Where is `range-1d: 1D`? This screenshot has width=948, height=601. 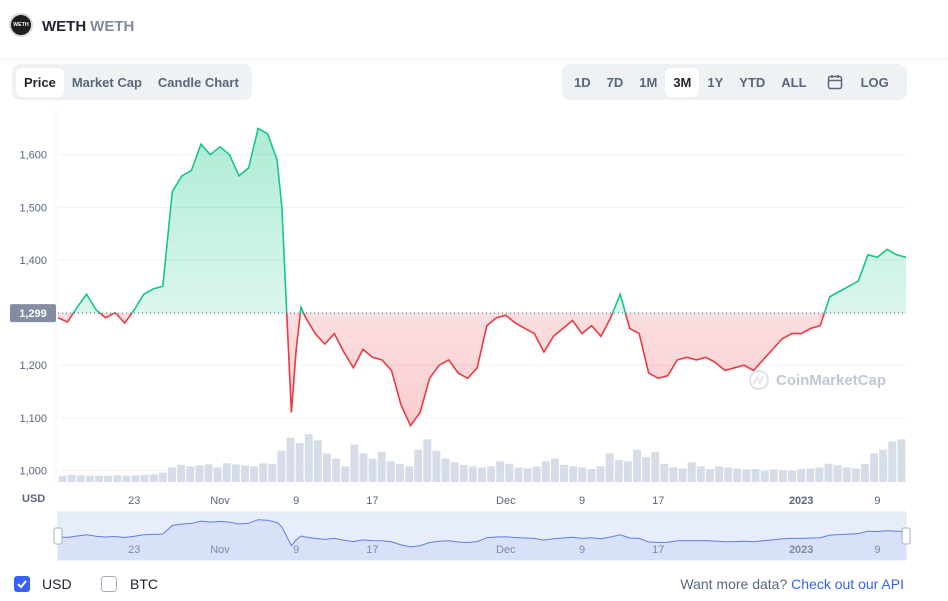 range-1d: 1D is located at coordinates (582, 82).